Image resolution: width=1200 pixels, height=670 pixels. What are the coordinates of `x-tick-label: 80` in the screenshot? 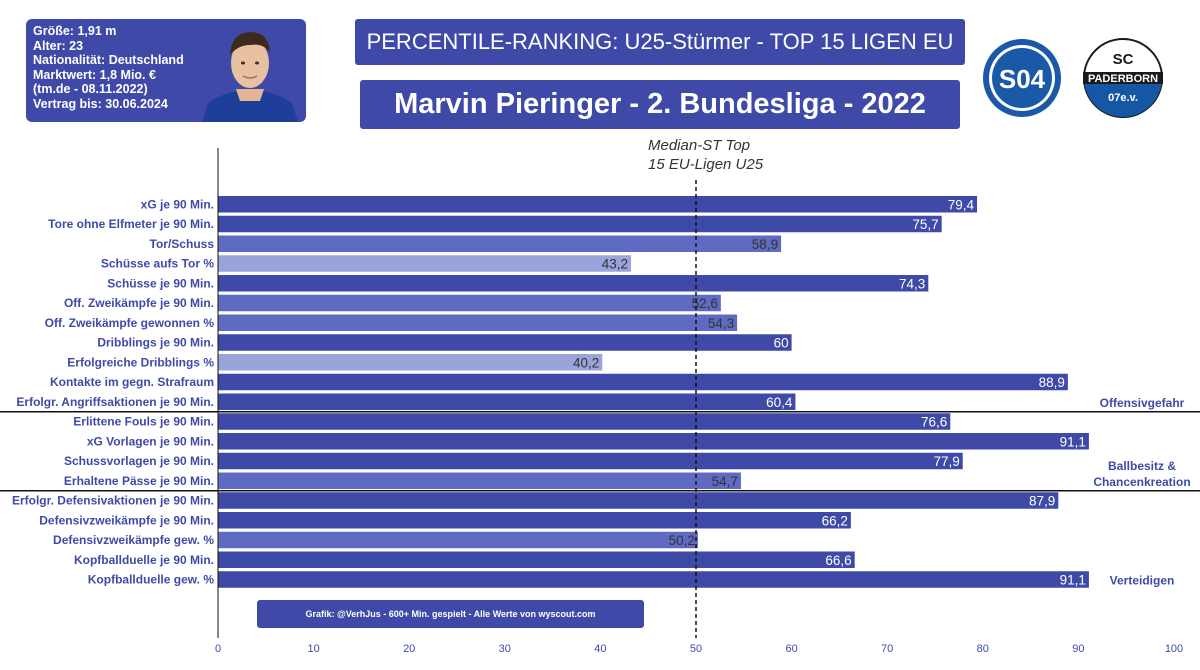 It's located at (983, 649).